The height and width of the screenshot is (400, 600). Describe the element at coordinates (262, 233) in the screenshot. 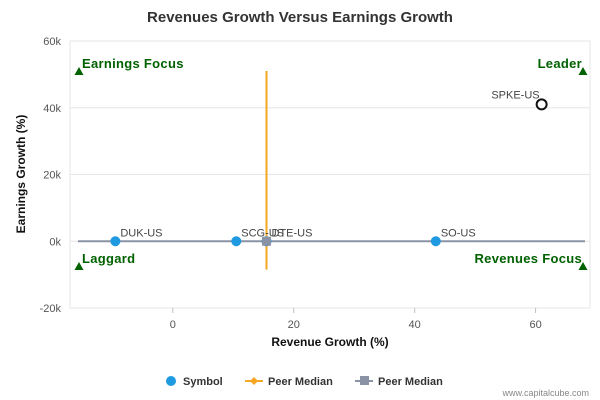

I see `symbol-label: SCG-US` at that location.